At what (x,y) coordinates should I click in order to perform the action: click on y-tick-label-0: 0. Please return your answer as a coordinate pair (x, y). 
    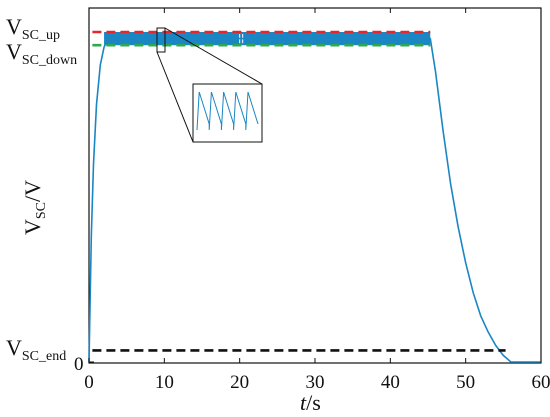
    Looking at the image, I should click on (79, 364).